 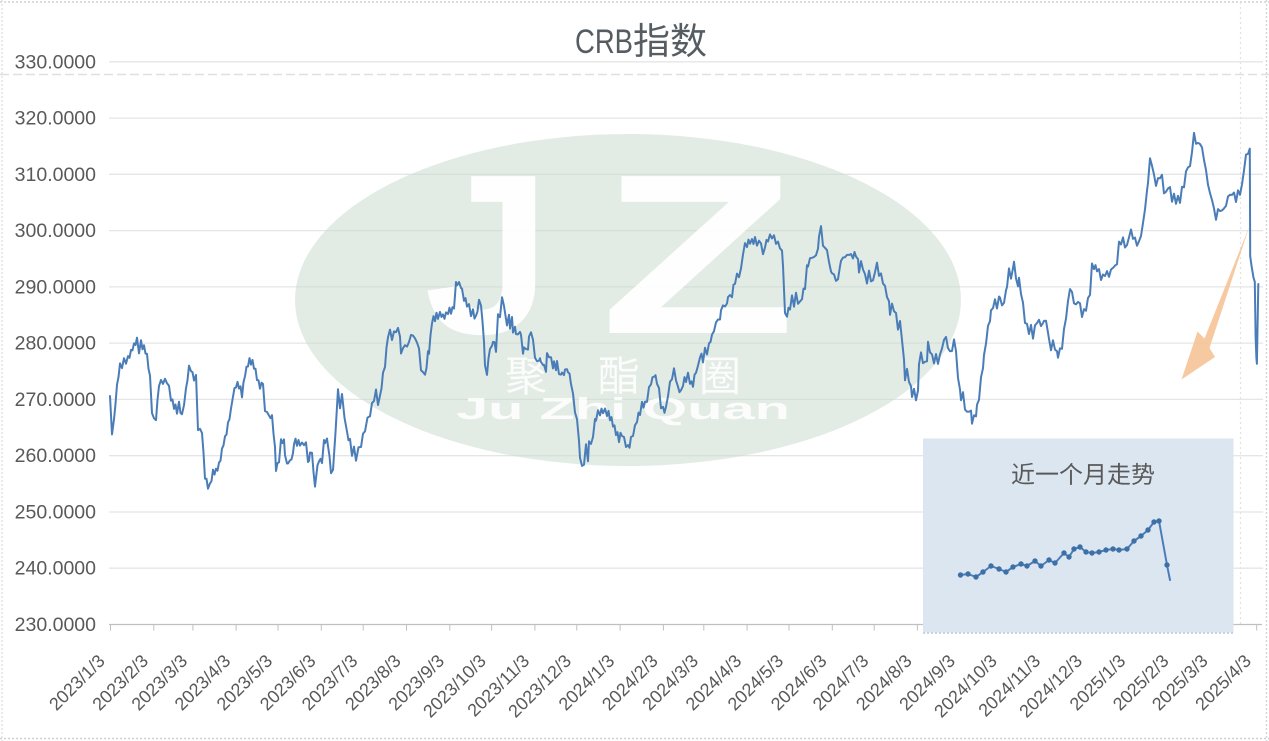 I want to click on svg-text: 280.0000, so click(x=55, y=344).